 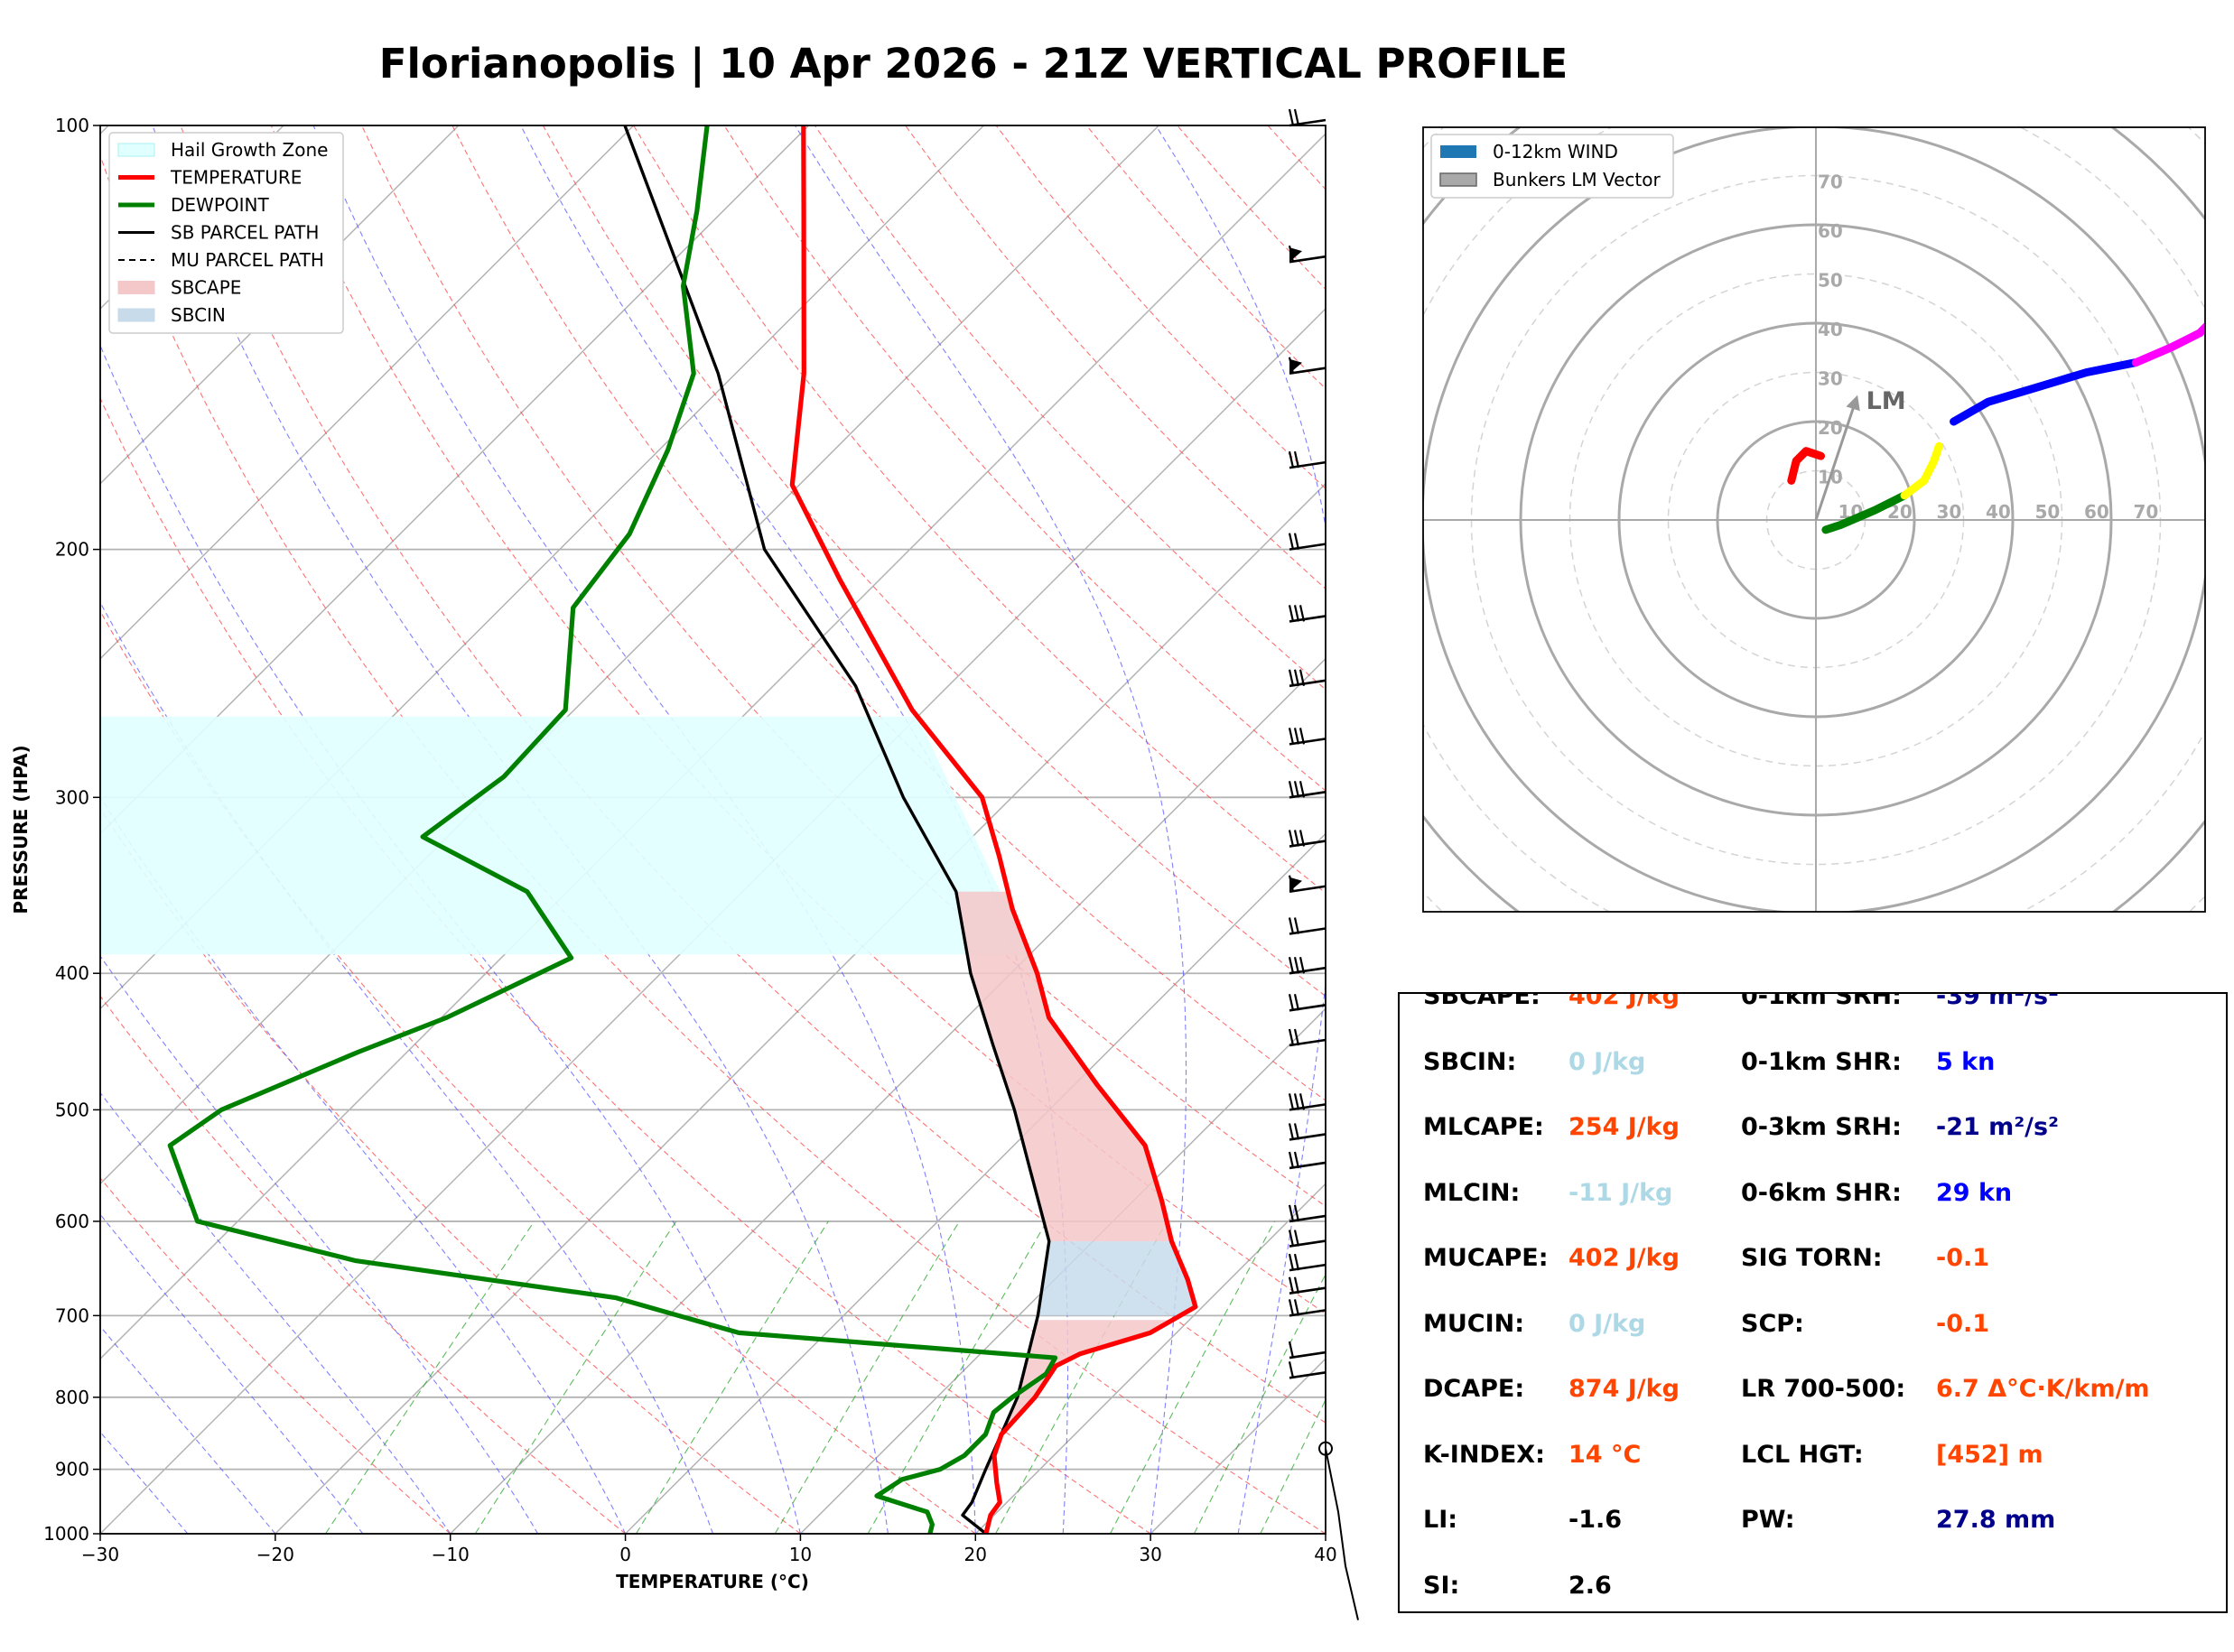 I want to click on param-label: DCAPE:, so click(x=1474, y=1389).